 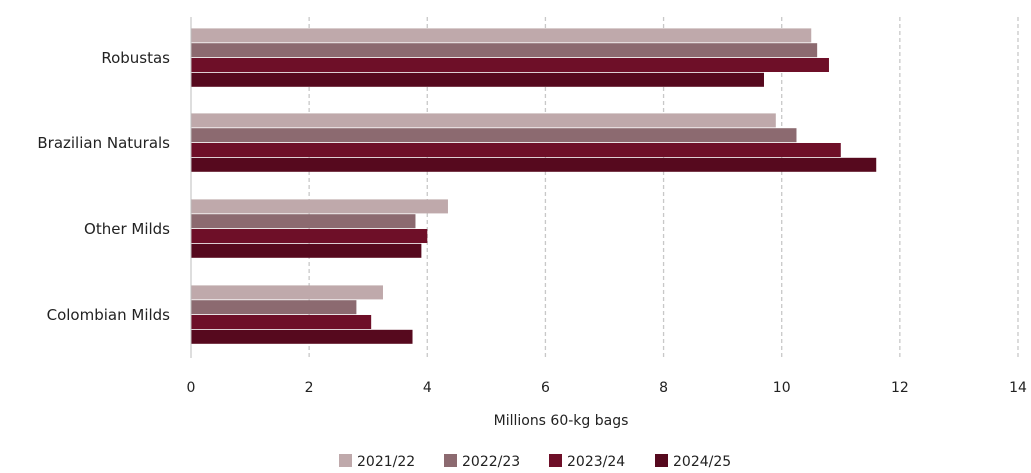 I want to click on x-tick-label: 10, so click(x=782, y=388).